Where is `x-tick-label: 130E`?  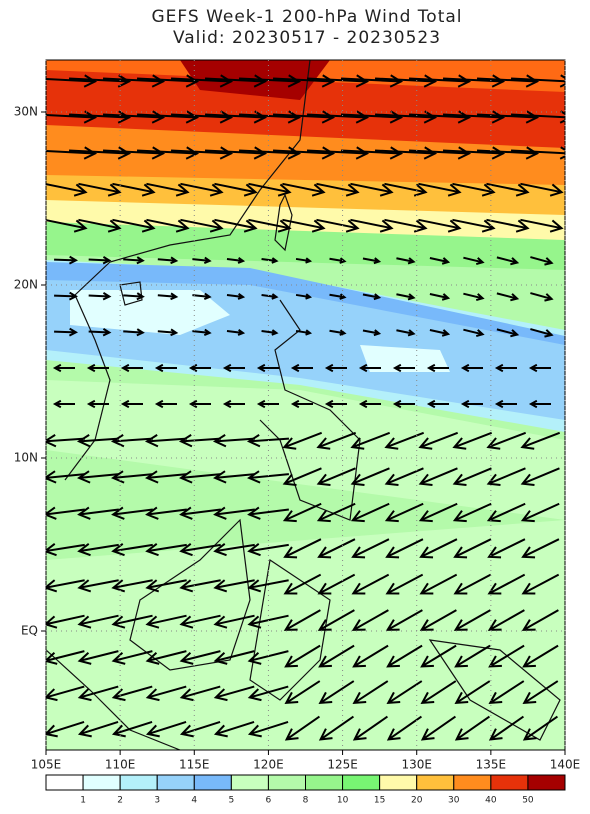 x-tick-label: 130E is located at coordinates (416, 765).